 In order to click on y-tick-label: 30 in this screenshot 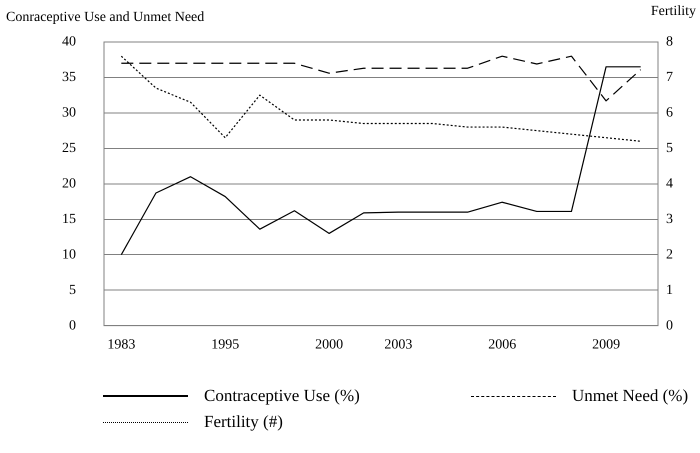, I will do `click(69, 113)`.